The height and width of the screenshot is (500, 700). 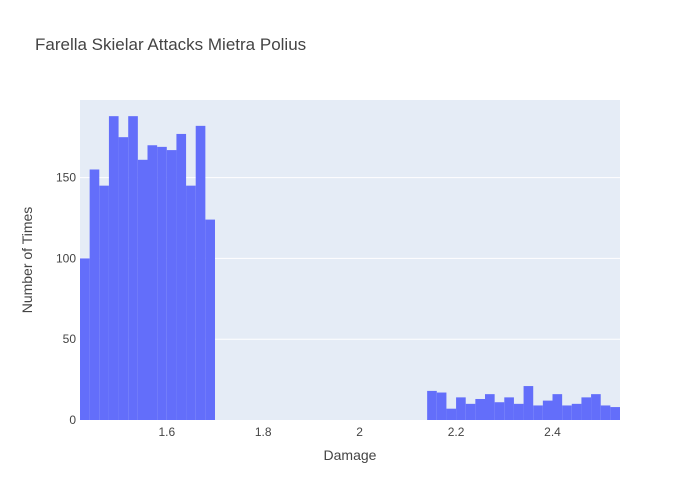 What do you see at coordinates (72, 420) in the screenshot?
I see `y-tick-label: 0` at bounding box center [72, 420].